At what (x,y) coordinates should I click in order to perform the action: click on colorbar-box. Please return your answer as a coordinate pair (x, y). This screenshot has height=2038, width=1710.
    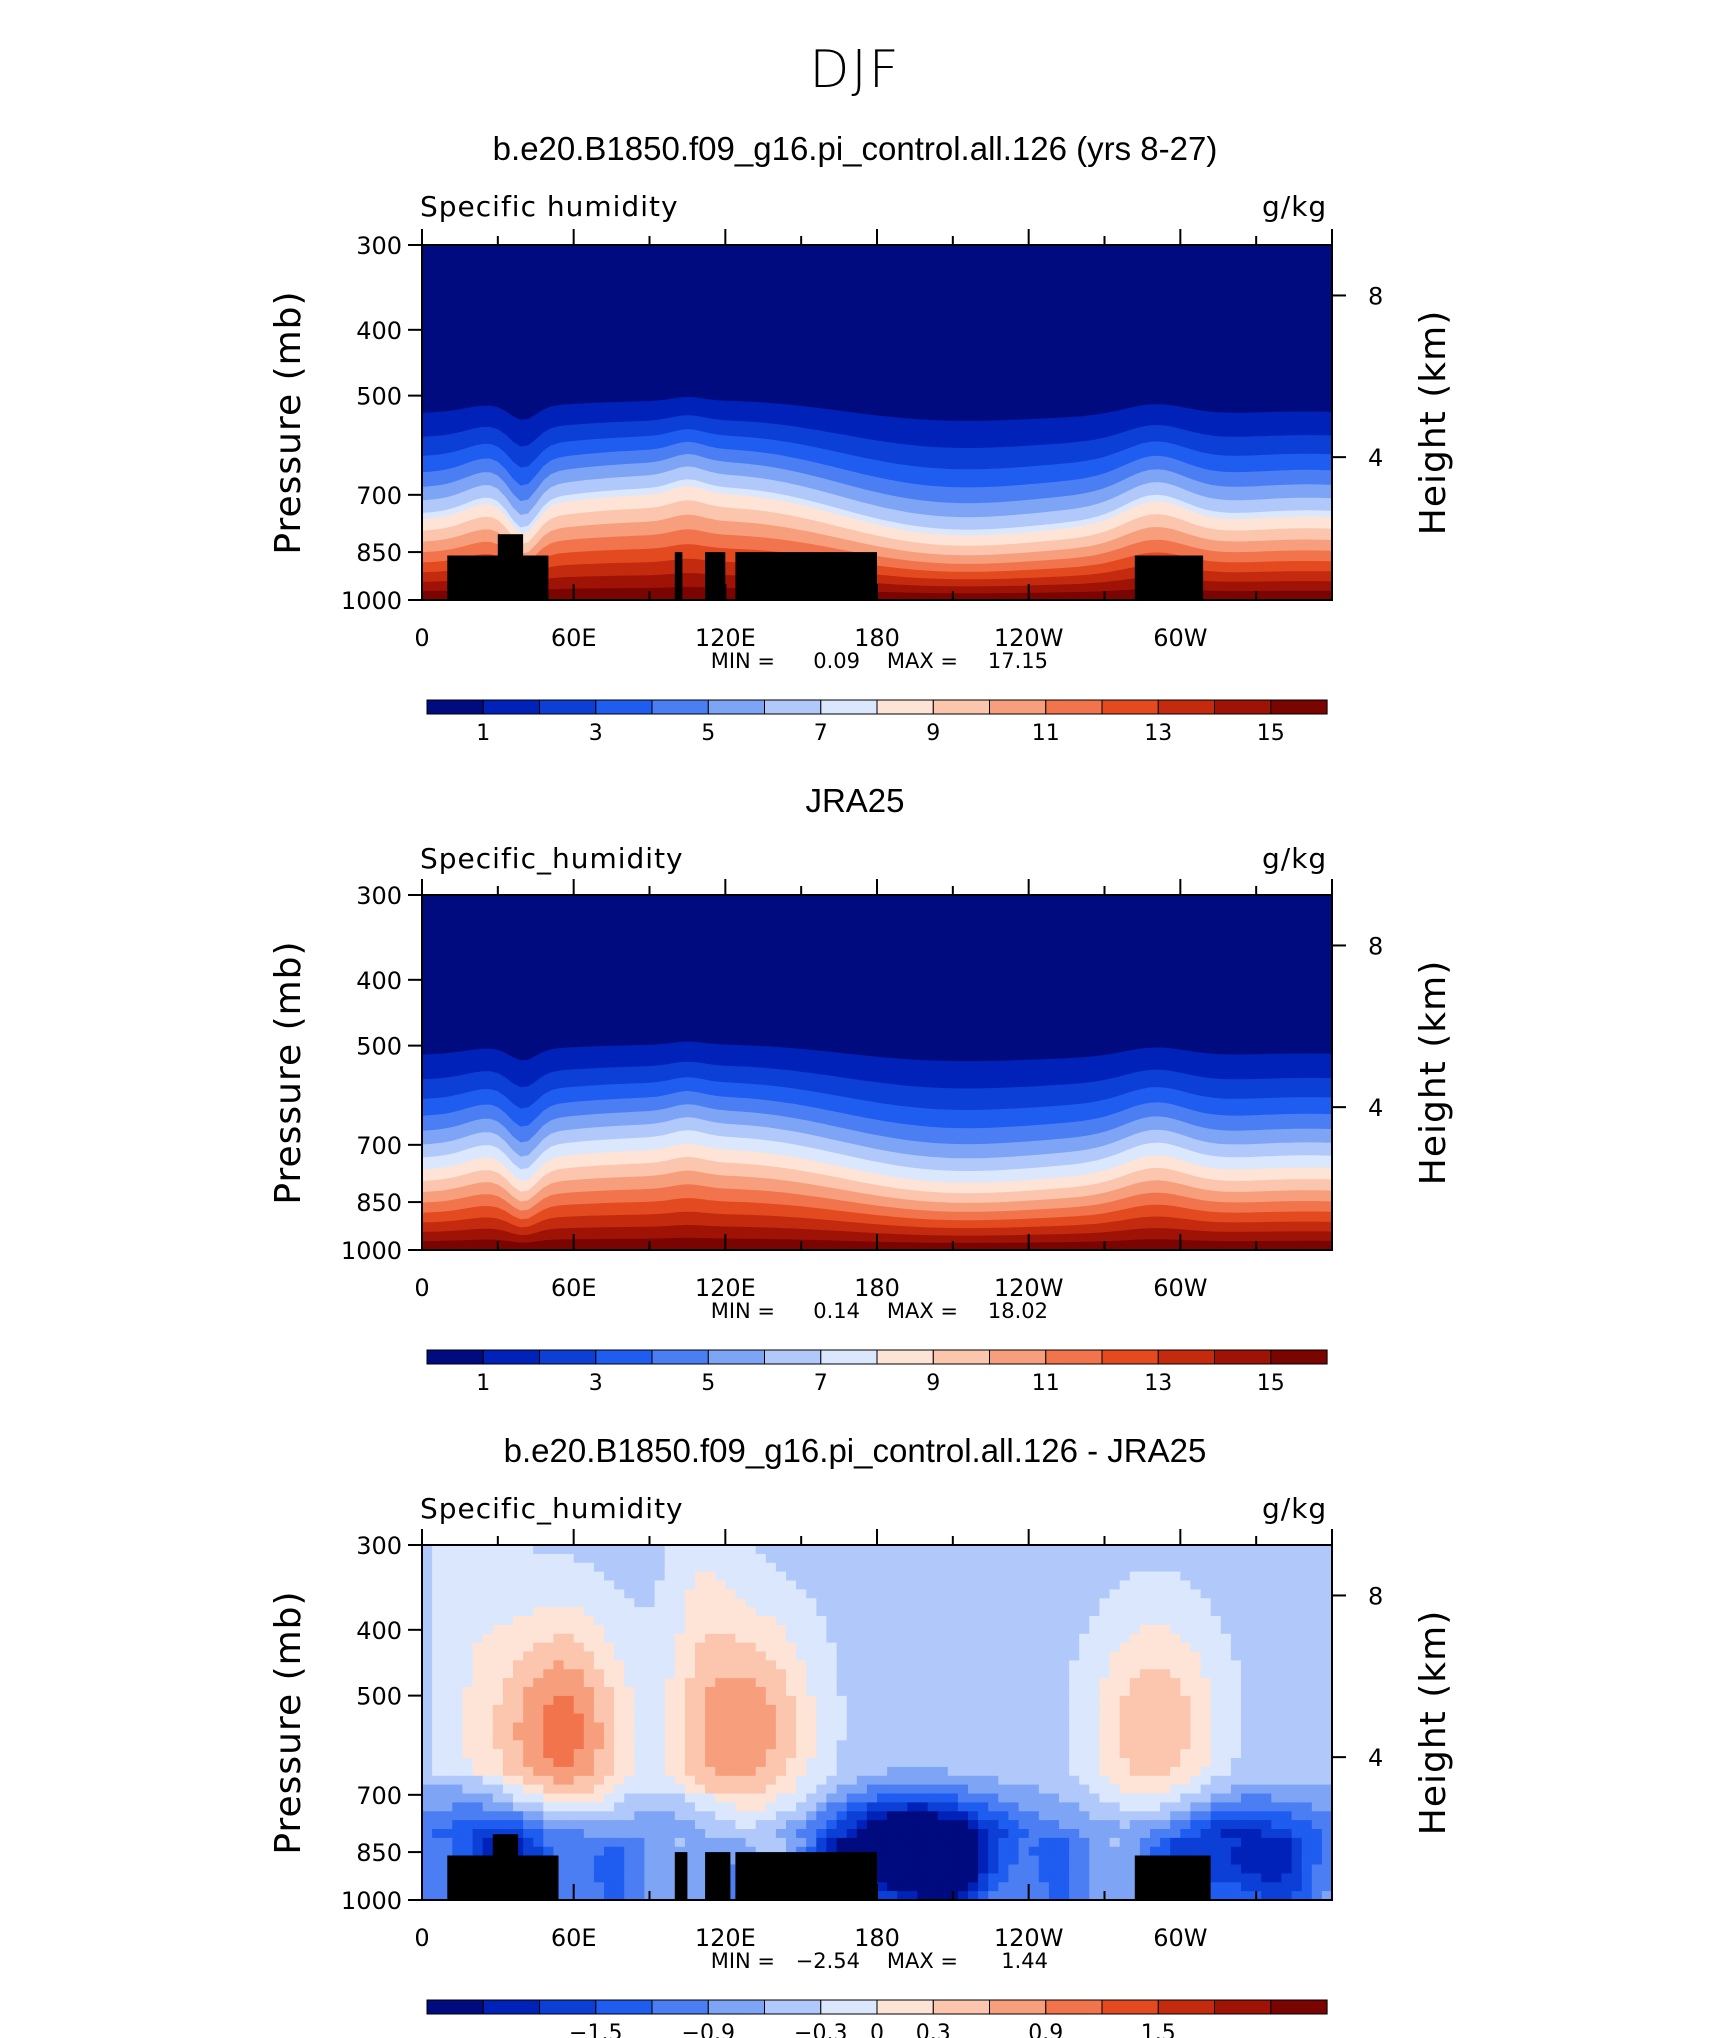
    Looking at the image, I should click on (1074, 1357).